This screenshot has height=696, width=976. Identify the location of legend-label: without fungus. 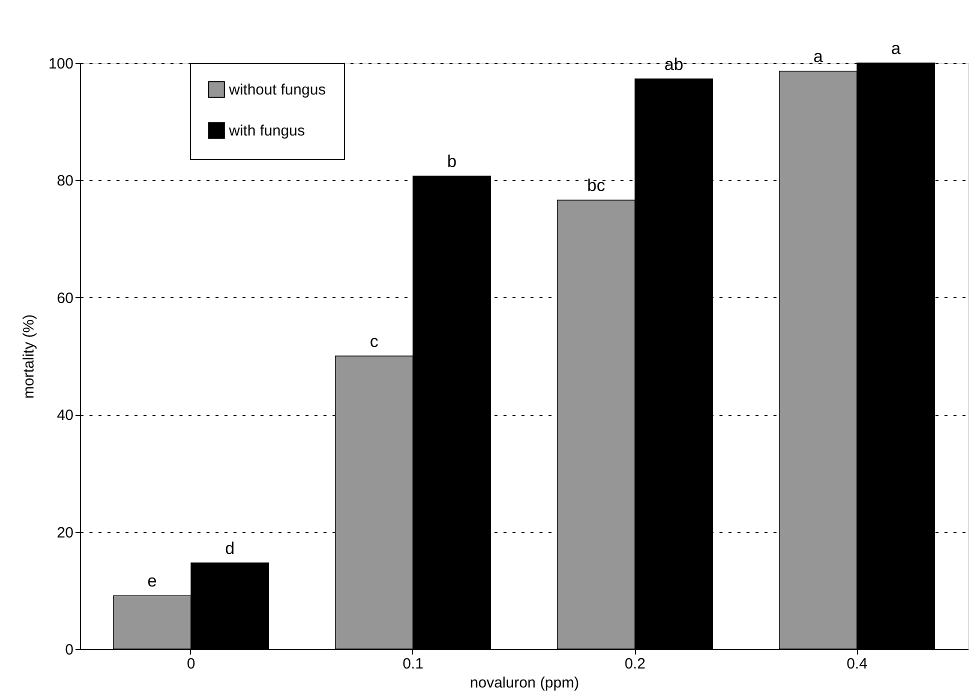
(277, 90).